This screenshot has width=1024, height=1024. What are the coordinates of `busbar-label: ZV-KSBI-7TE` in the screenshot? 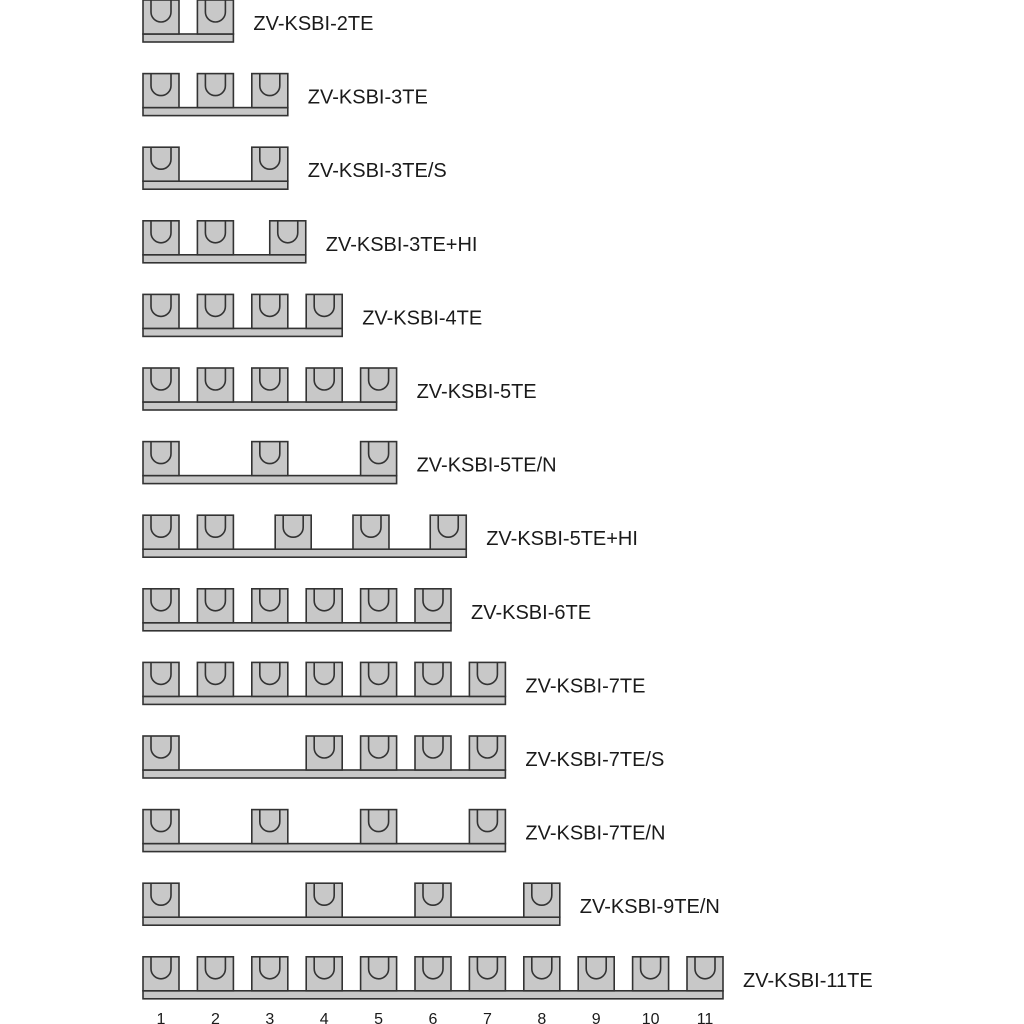 It's located at (585, 686).